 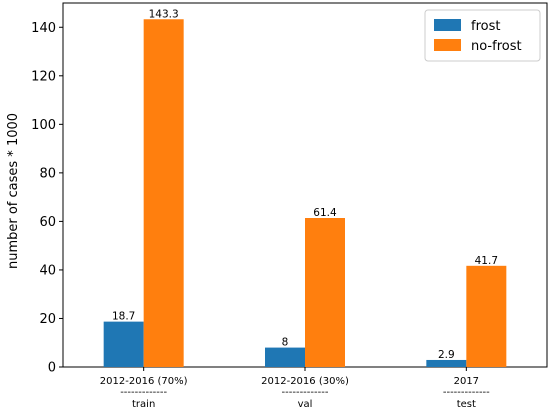 What do you see at coordinates (447, 45) in the screenshot?
I see `legend-swatch-no-frost` at bounding box center [447, 45].